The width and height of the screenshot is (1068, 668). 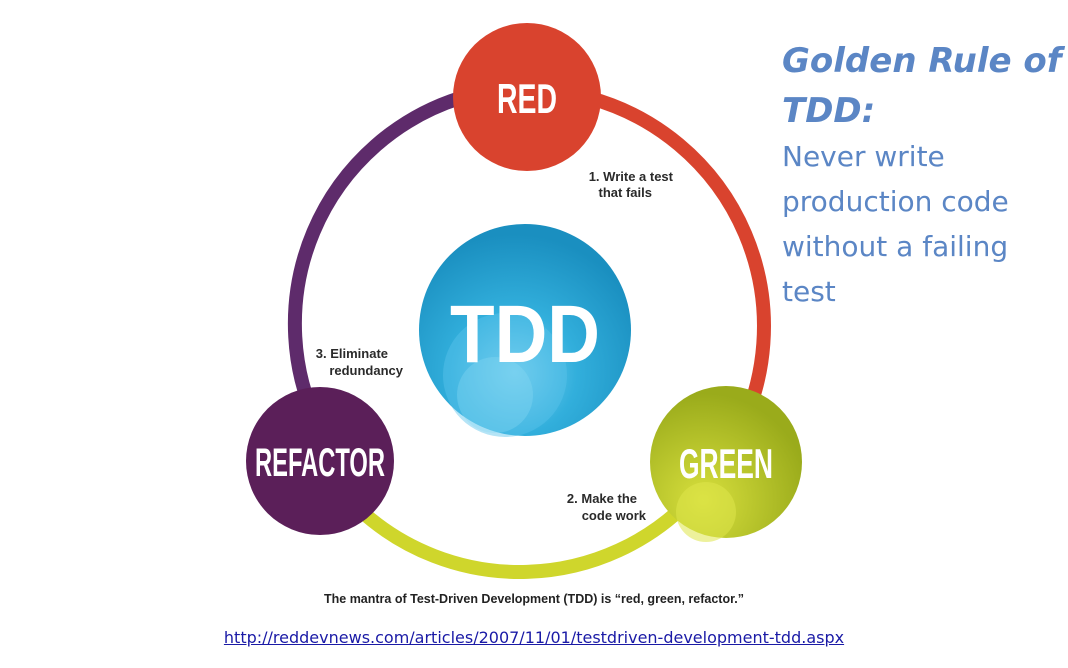 I want to click on step-3-line1: 3. Eliminate, so click(x=352, y=353).